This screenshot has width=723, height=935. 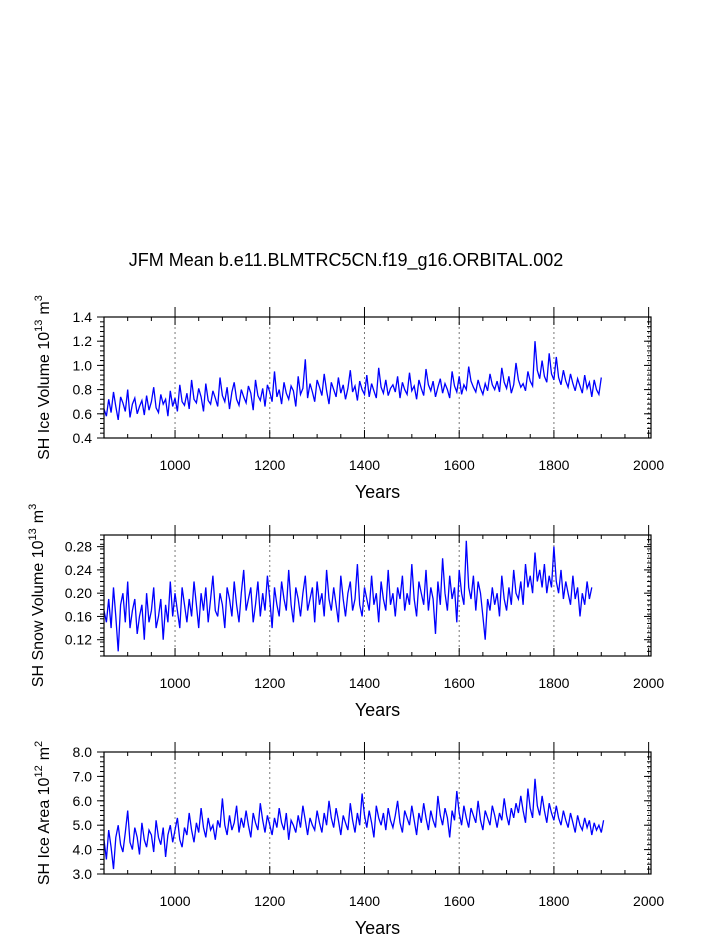 I want to click on y-tick-label: 0.8, so click(x=83, y=390).